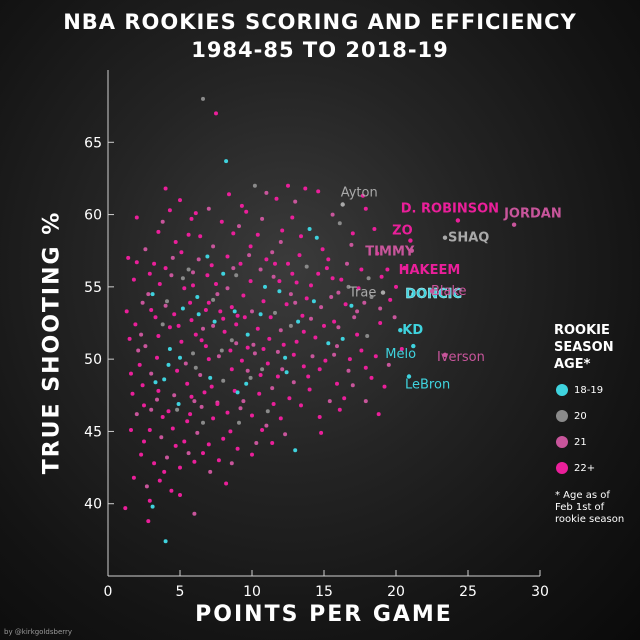 The width and height of the screenshot is (640, 640). What do you see at coordinates (595, 442) in the screenshot?
I see `legend-item-21: 21` at bounding box center [595, 442].